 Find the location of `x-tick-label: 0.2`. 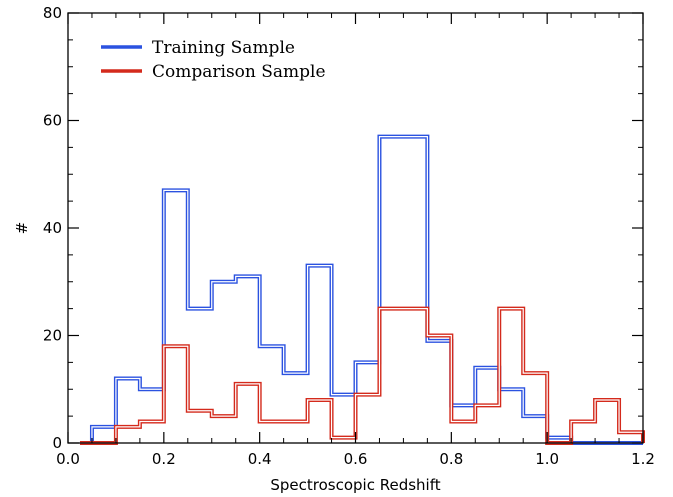

x-tick-label: 0.2 is located at coordinates (164, 459).